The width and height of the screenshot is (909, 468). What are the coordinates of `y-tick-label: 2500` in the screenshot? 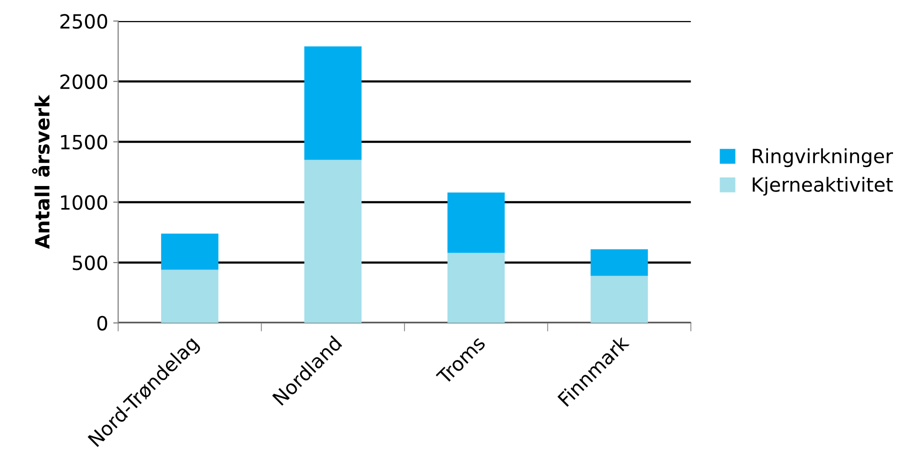 It's located at (84, 21).